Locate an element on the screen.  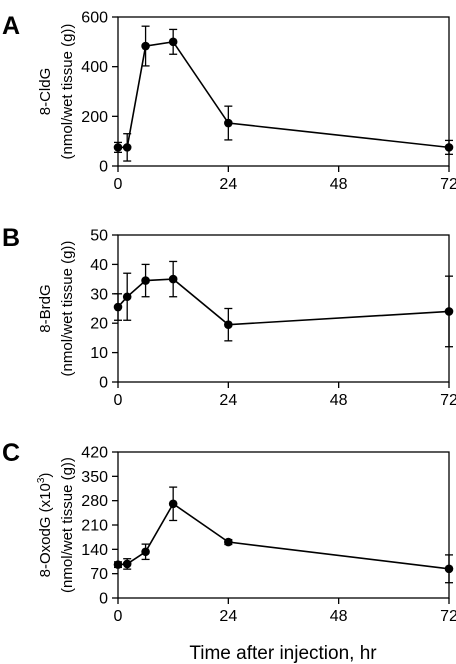
panel-letter: C is located at coordinates (11, 453).